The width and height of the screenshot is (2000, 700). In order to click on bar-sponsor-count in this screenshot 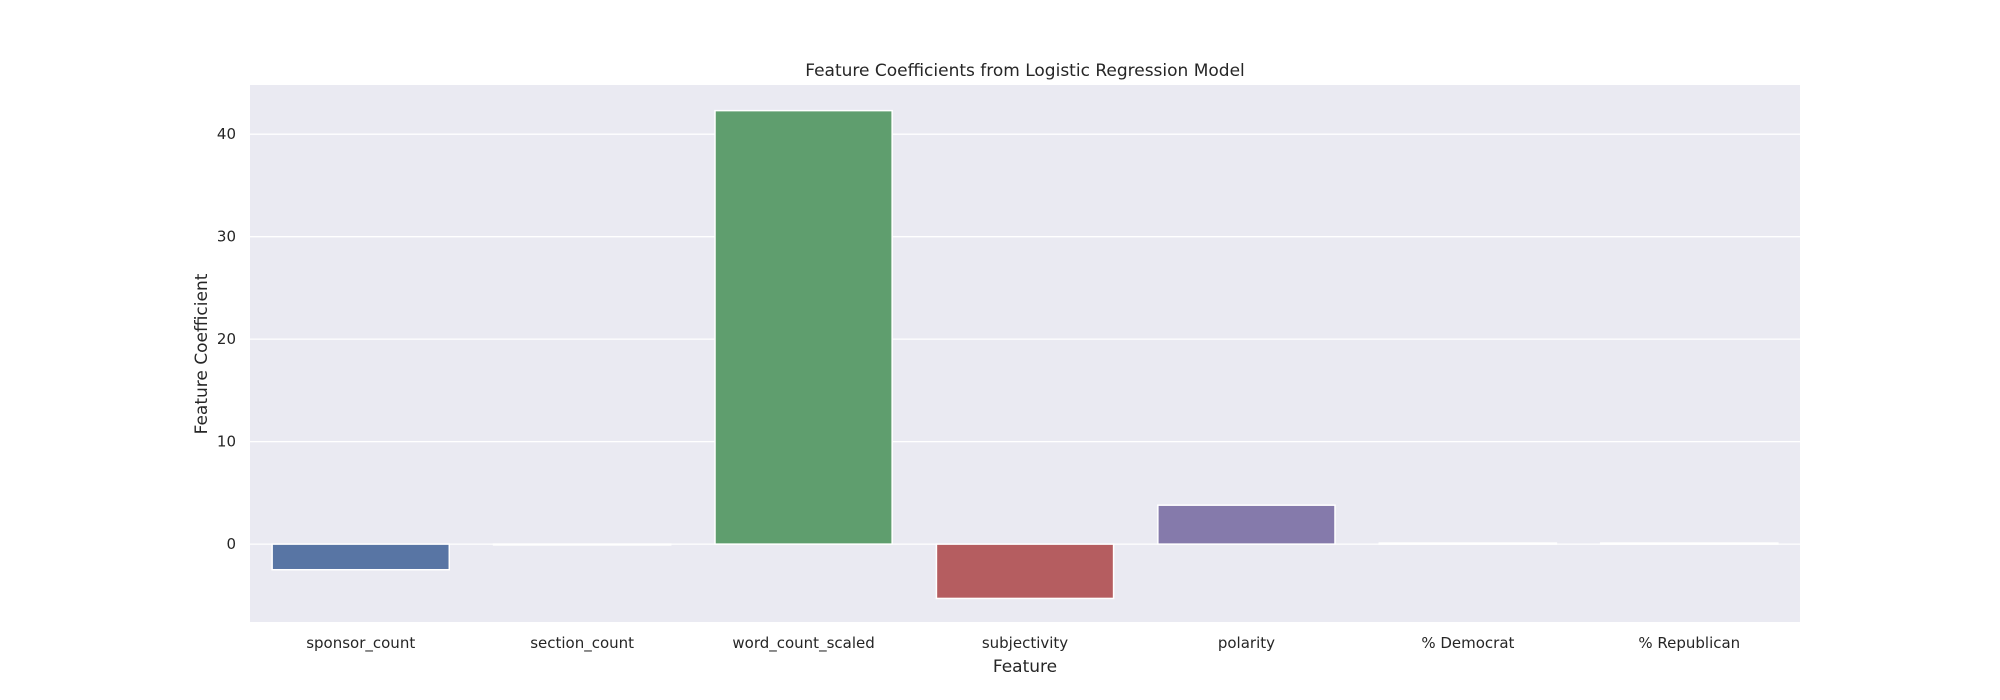, I will do `click(361, 557)`.